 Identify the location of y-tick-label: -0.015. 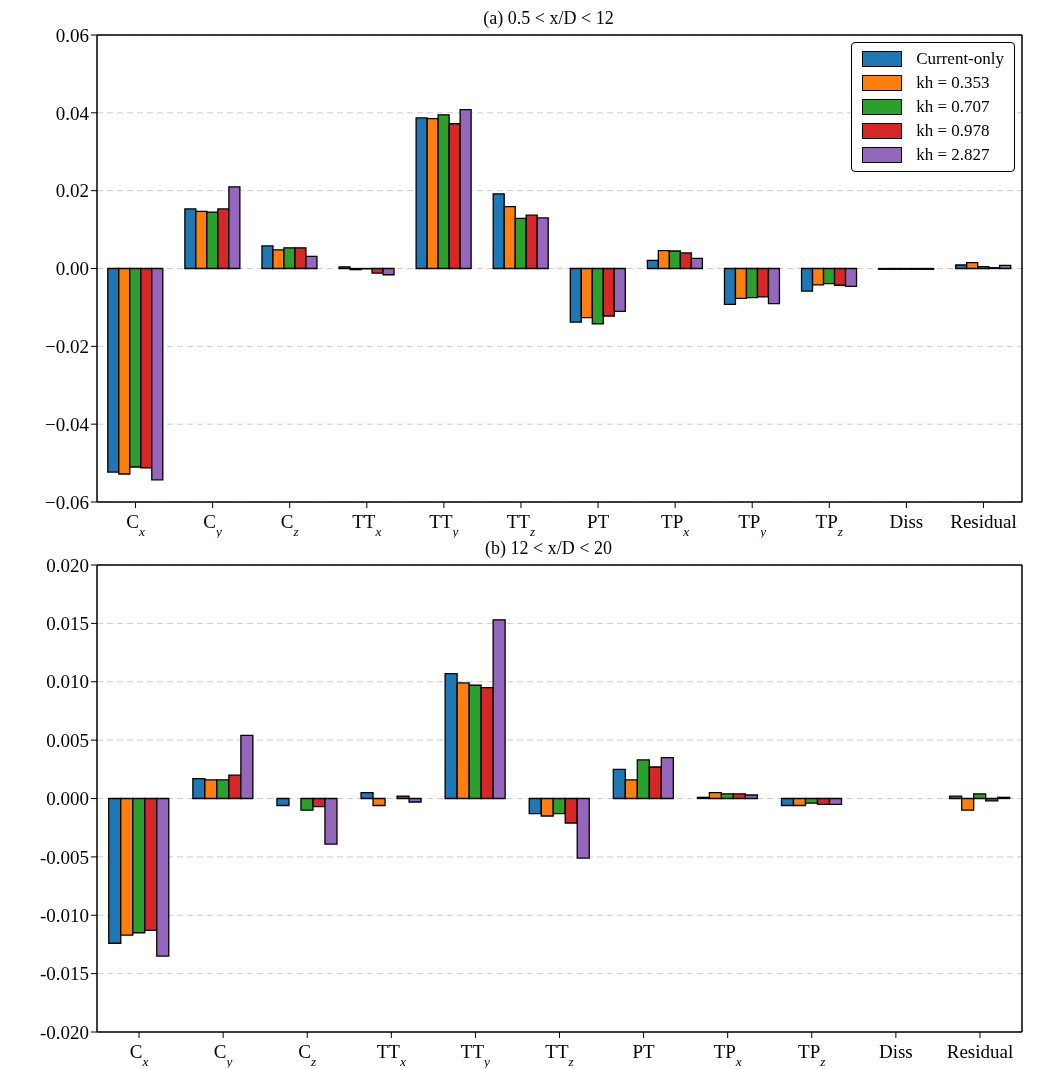
(64, 974).